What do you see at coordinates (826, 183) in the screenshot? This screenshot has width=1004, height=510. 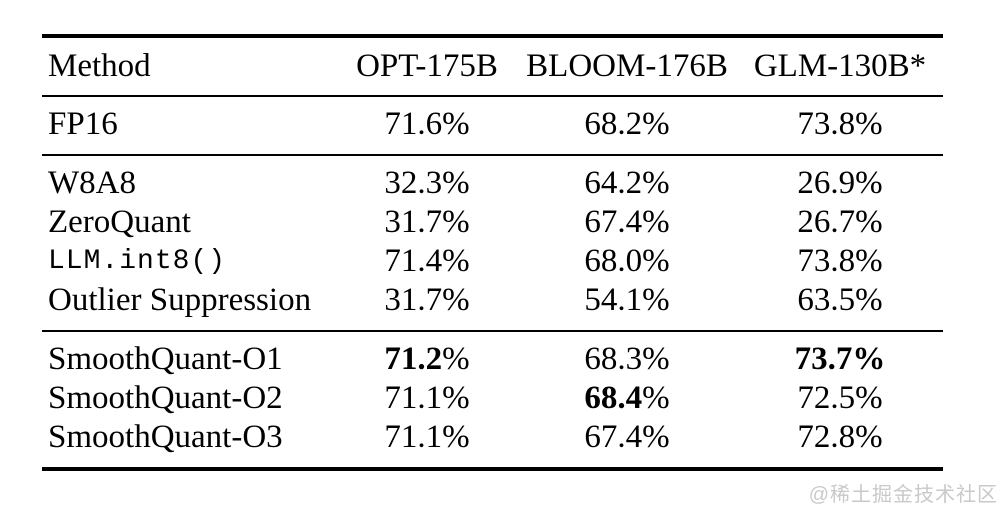 I see `value-number: 26.9` at bounding box center [826, 183].